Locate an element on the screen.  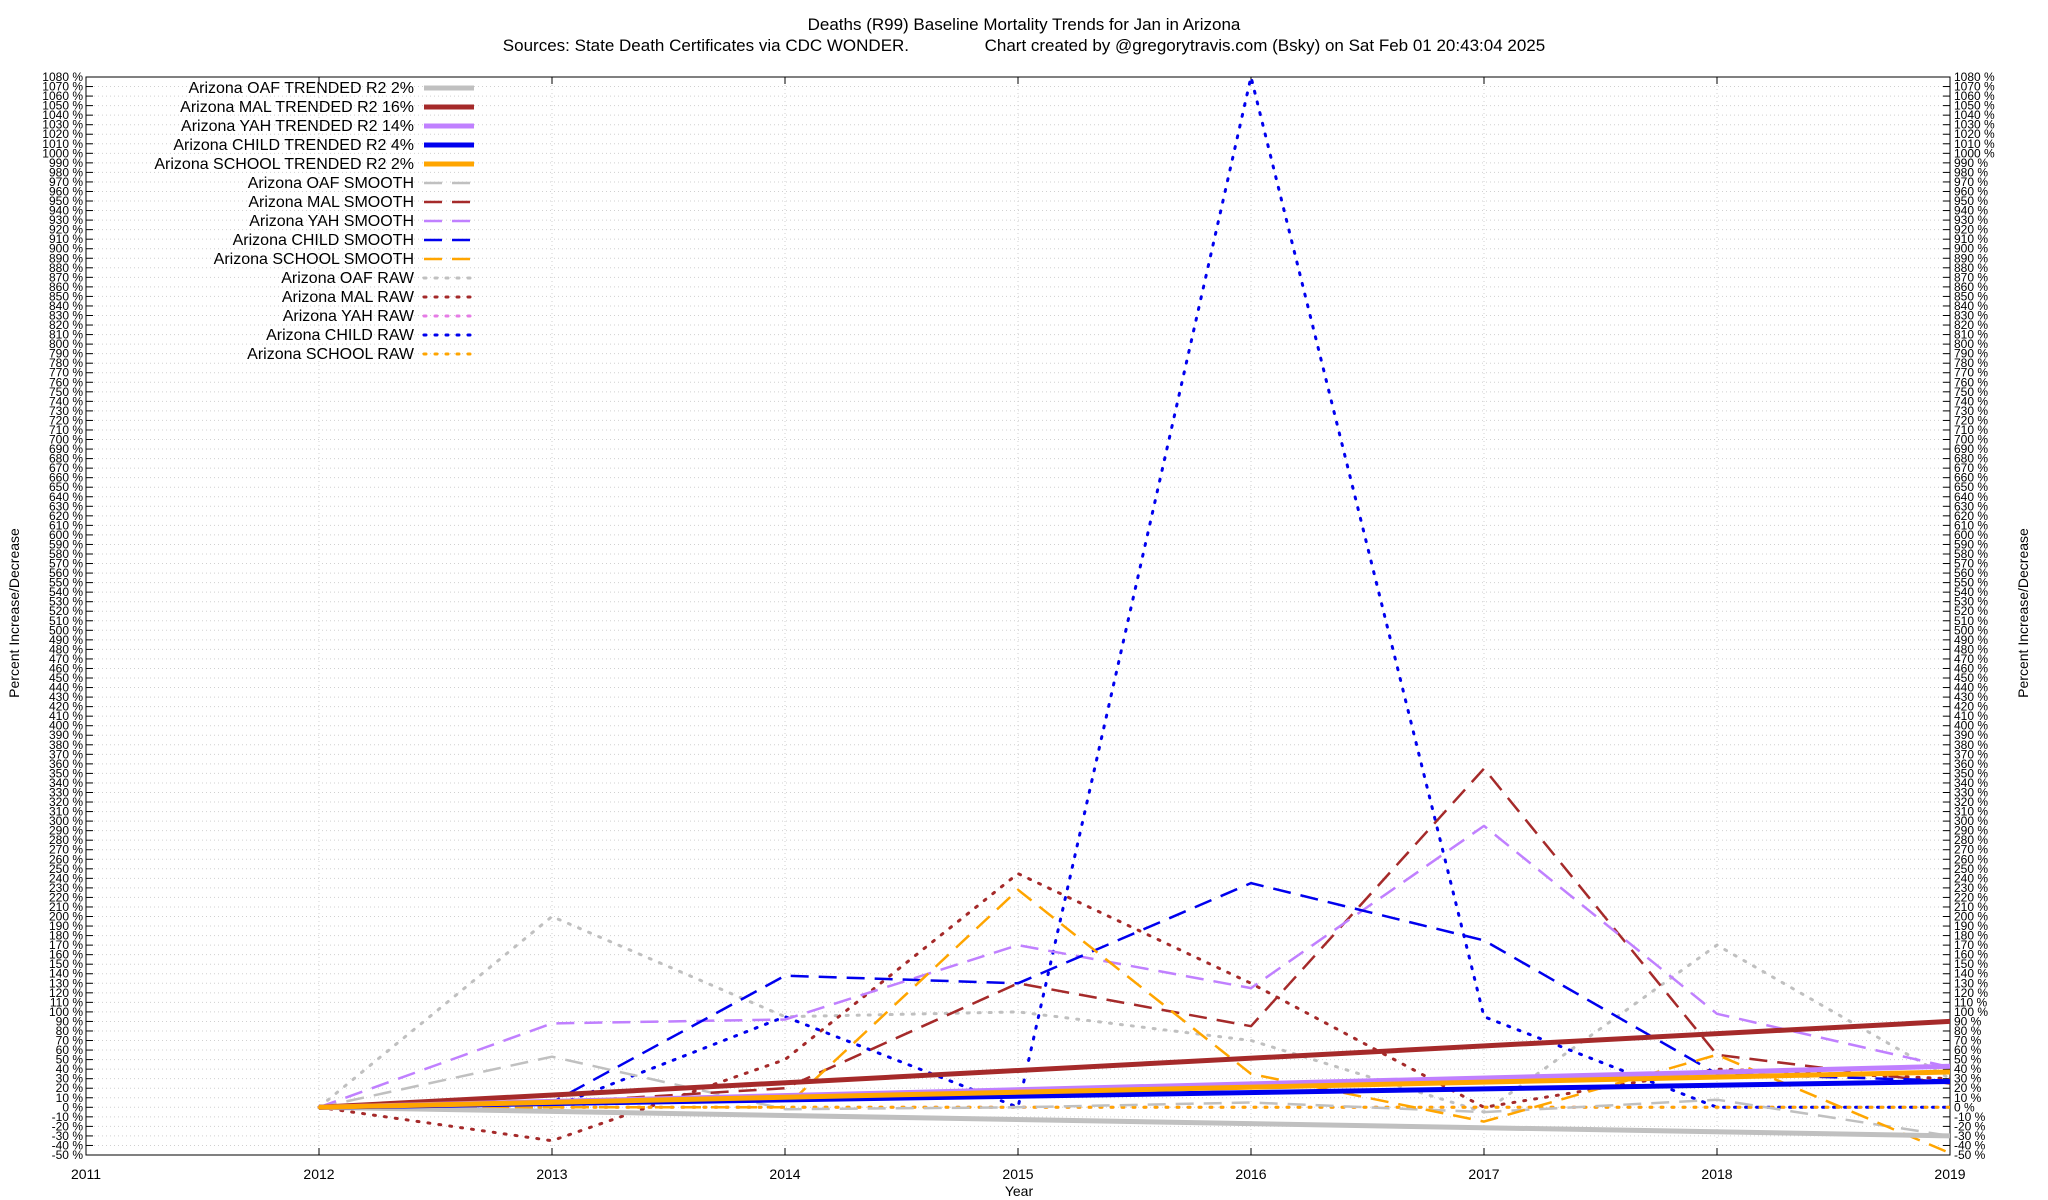
y-tick-label: 560 % is located at coordinates (66, 573).